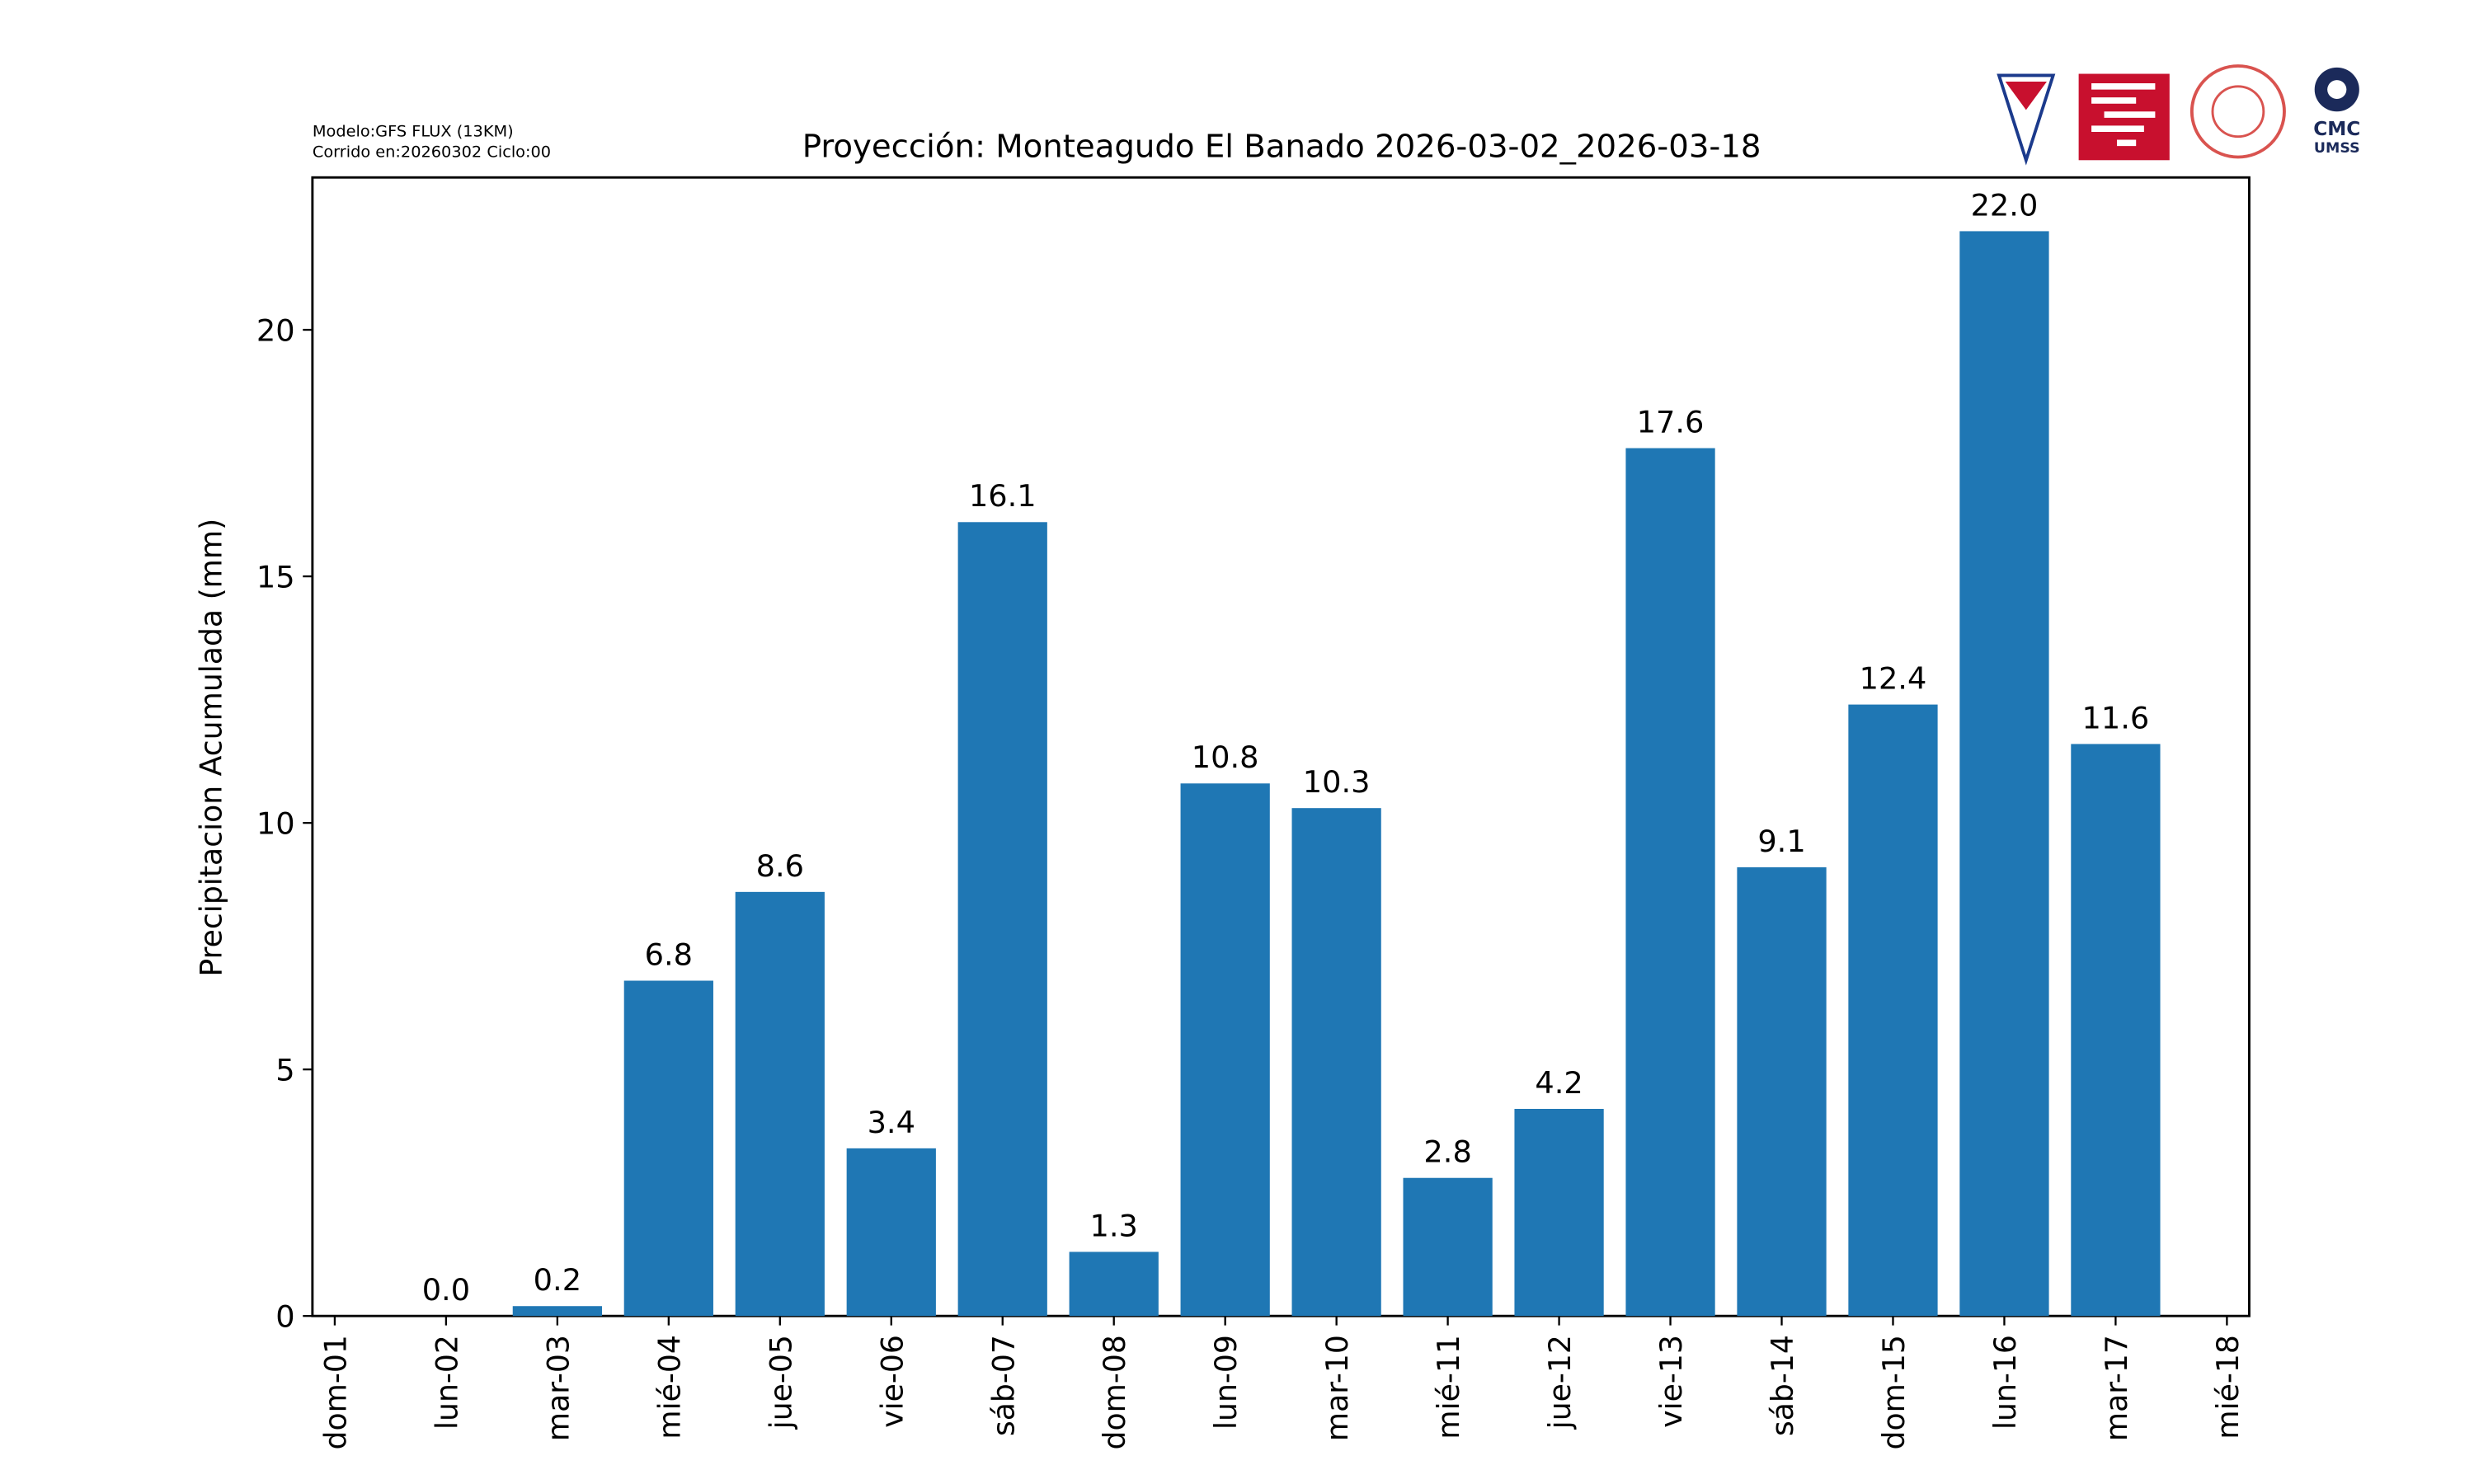 This screenshot has height=1484, width=2474. Describe the element at coordinates (275, 824) in the screenshot. I see `y-tick-label: 10` at that location.